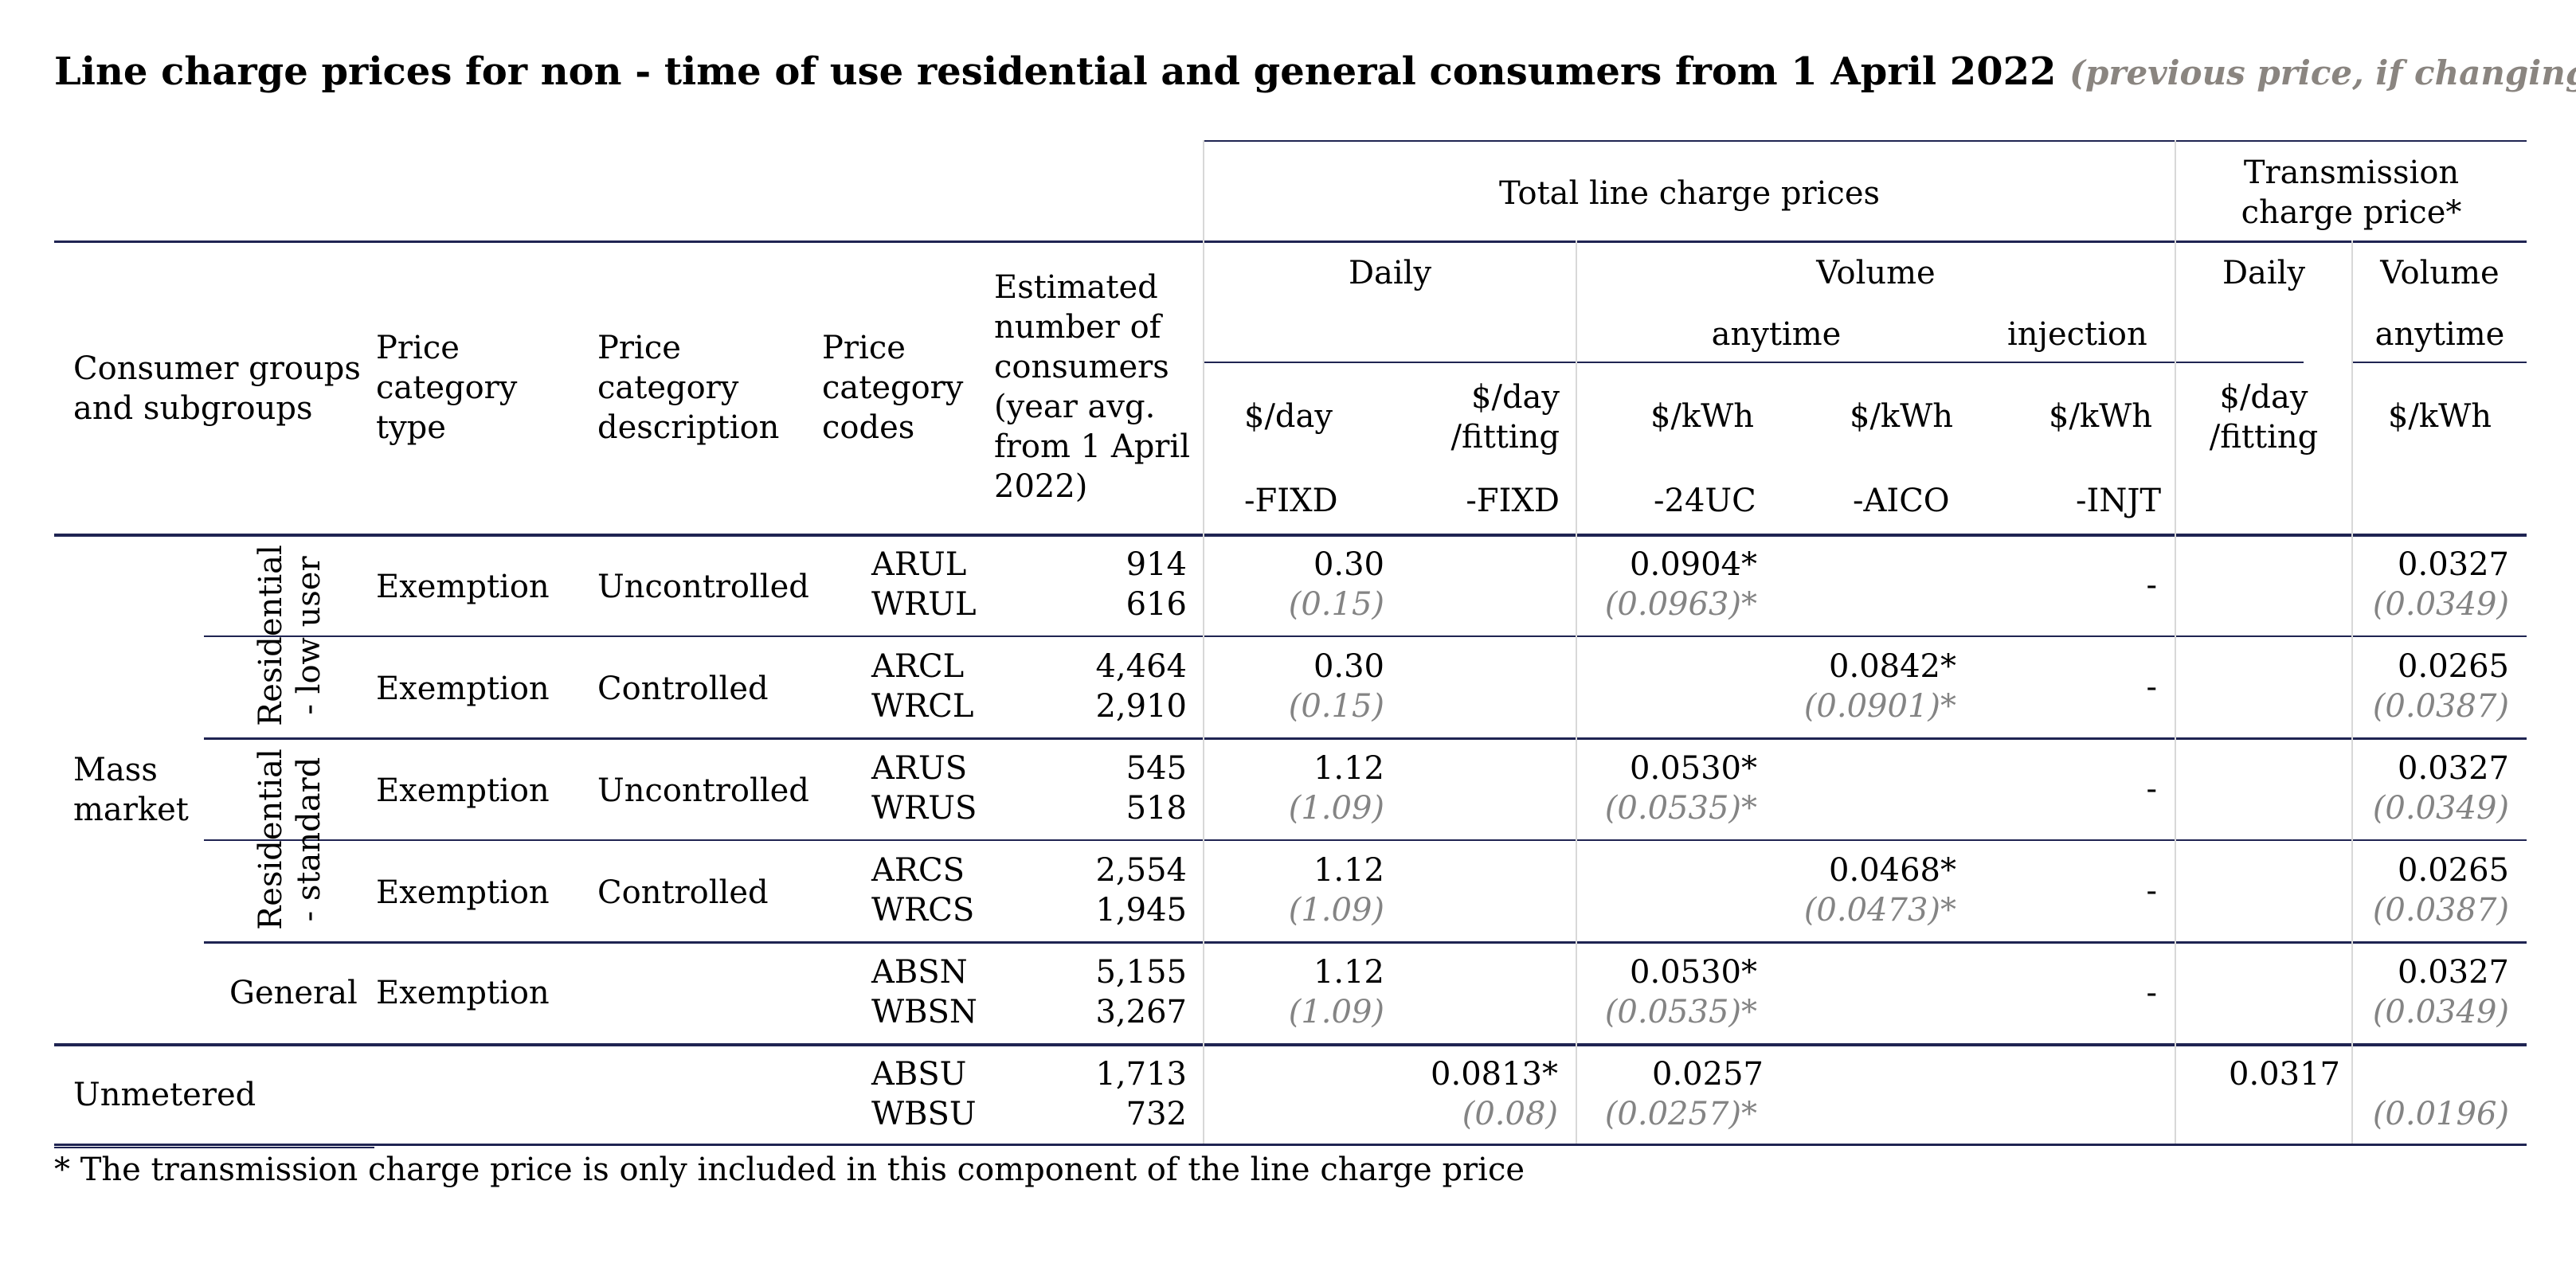 The image size is (2576, 1263). What do you see at coordinates (688, 427) in the screenshot?
I see `header-desc-3: description` at bounding box center [688, 427].